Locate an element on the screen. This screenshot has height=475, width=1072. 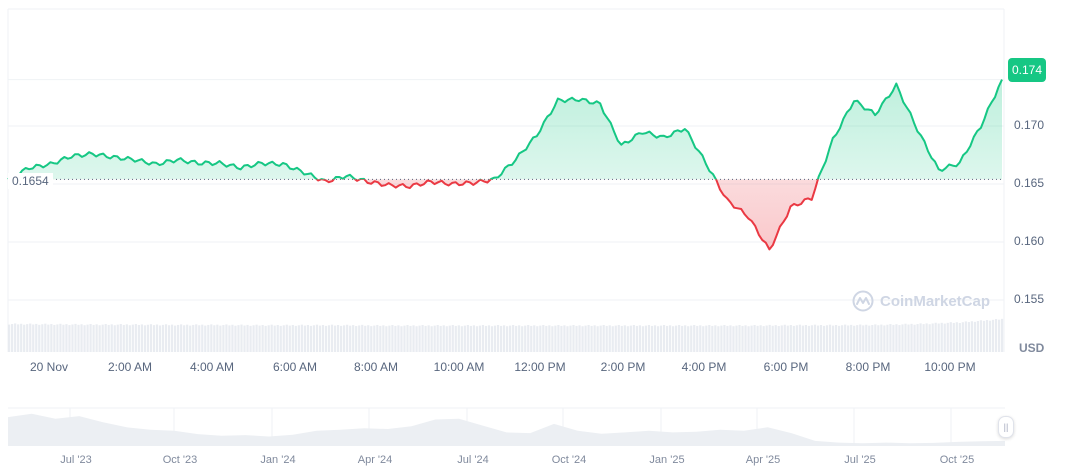
x-tick-label: 12:00 PM is located at coordinates (540, 367).